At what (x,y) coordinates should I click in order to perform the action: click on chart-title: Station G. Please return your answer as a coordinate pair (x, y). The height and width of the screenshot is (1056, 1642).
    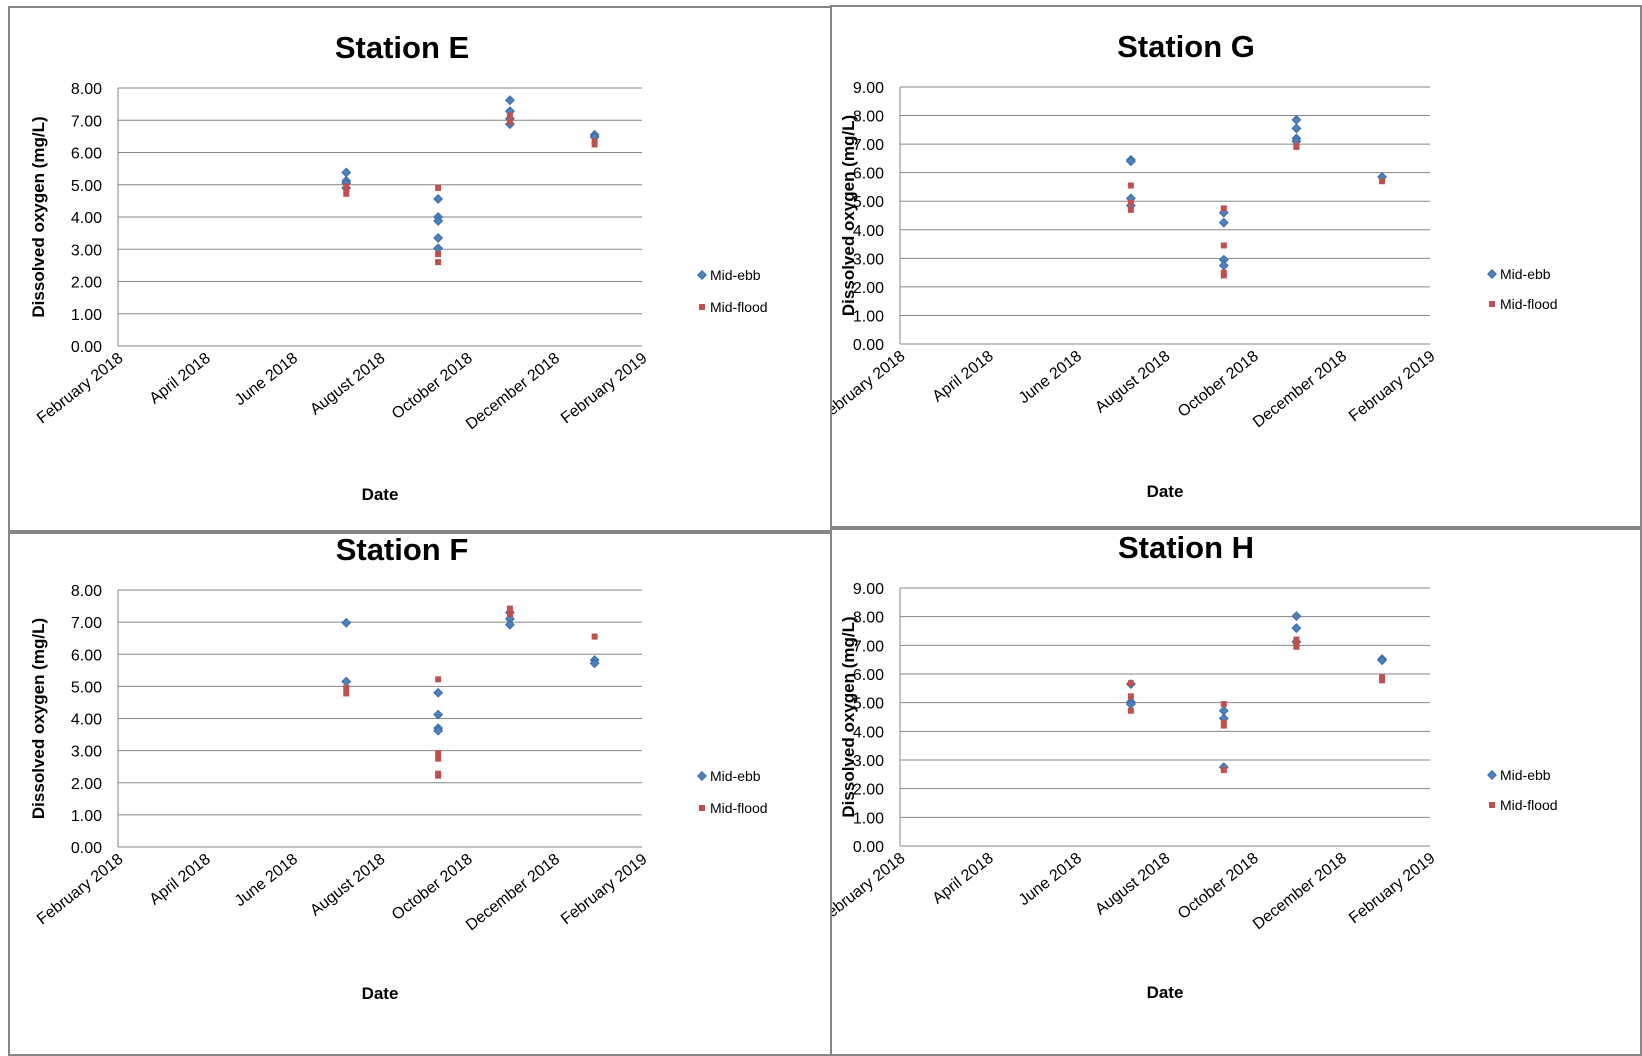
    Looking at the image, I should click on (1186, 46).